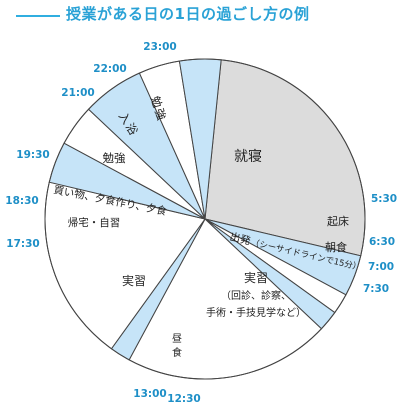  Describe the element at coordinates (177, 352) in the screenshot. I see `label-lunch-2: 食` at that location.